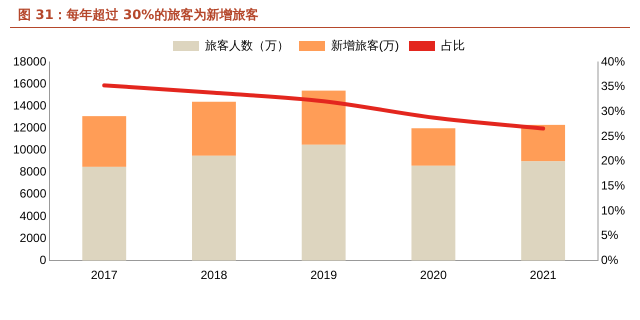 This screenshot has height=320, width=640. I want to click on y2-tick-label: 20%, so click(613, 161).